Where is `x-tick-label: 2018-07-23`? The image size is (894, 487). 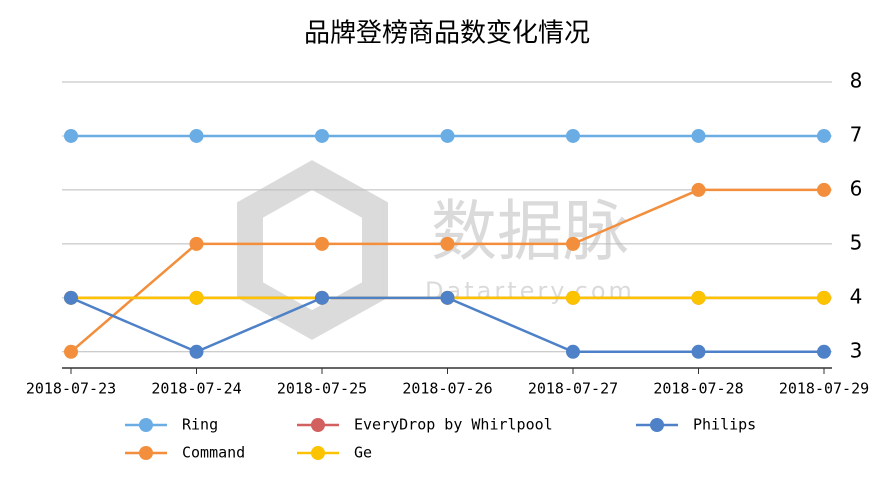 x-tick-label: 2018-07-23 is located at coordinates (71, 389).